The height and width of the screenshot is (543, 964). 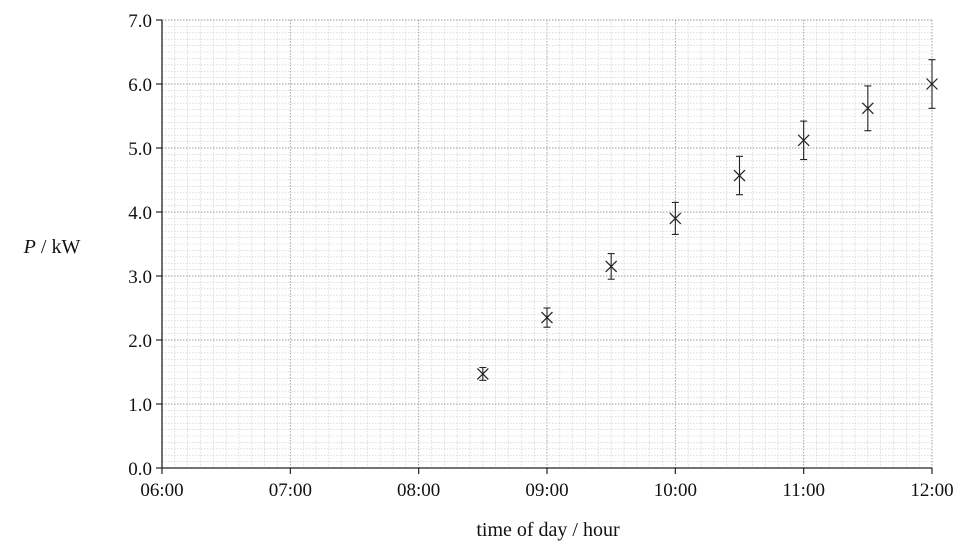 I want to click on y-axis-label: P / kW, so click(x=52, y=247).